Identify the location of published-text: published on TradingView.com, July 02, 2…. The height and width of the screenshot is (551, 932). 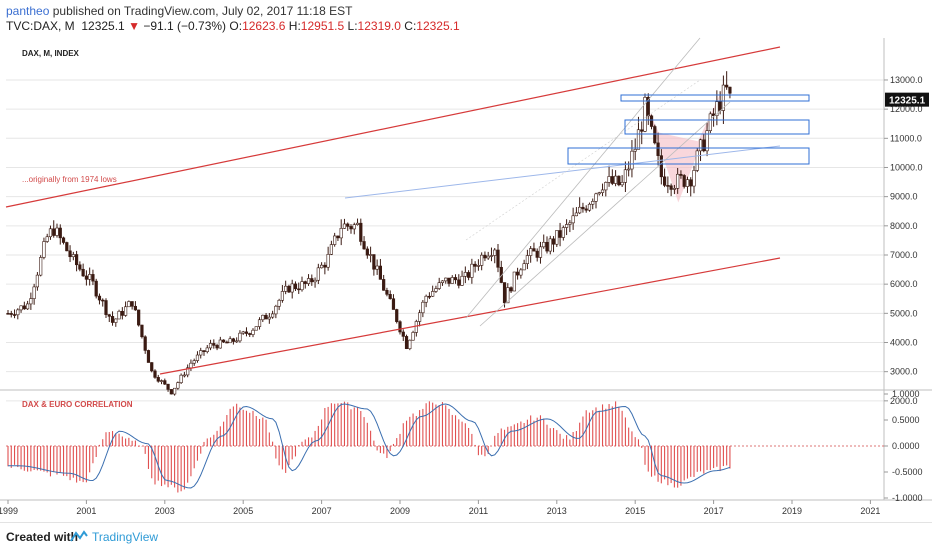
(201, 11).